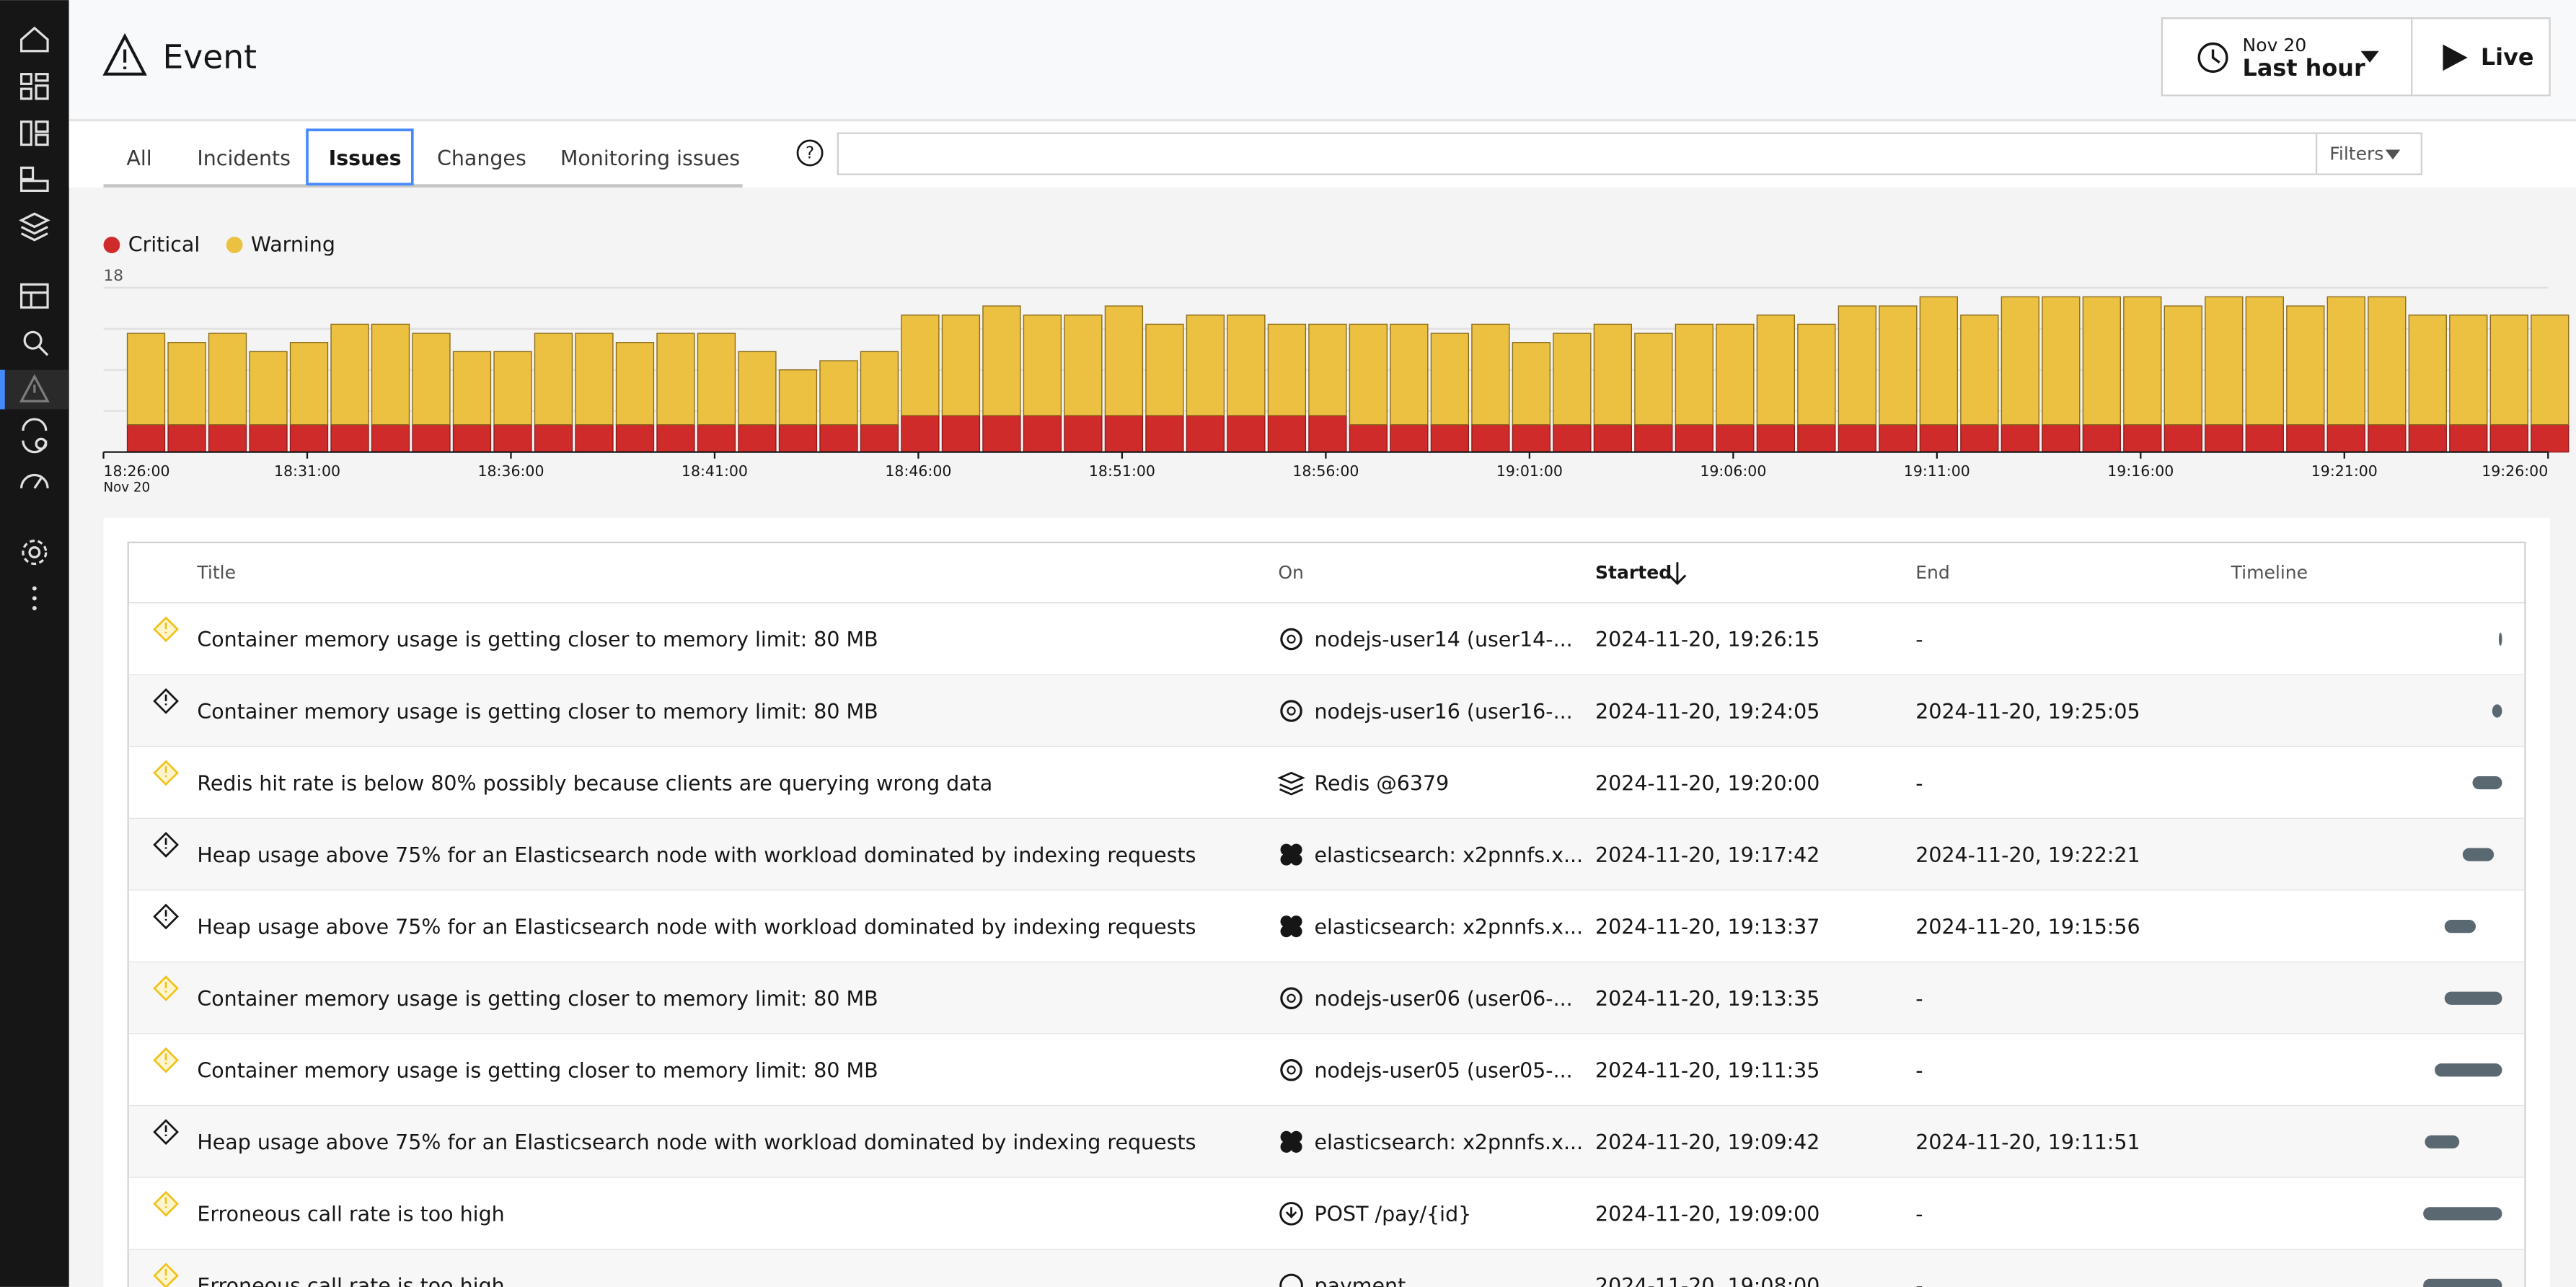  I want to click on help-icon, so click(810, 153).